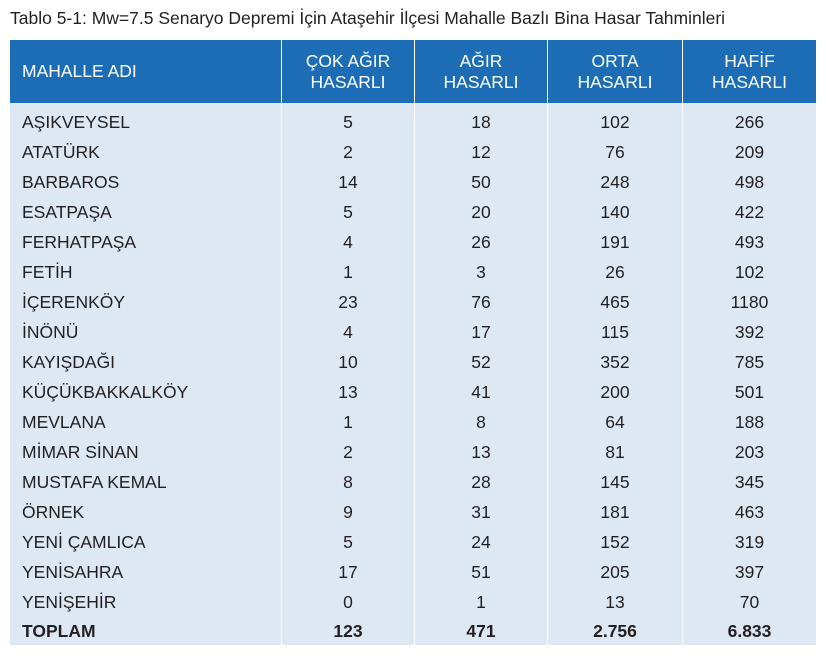 The width and height of the screenshot is (826, 666). What do you see at coordinates (749, 422) in the screenshot?
I see `cell-light: 188` at bounding box center [749, 422].